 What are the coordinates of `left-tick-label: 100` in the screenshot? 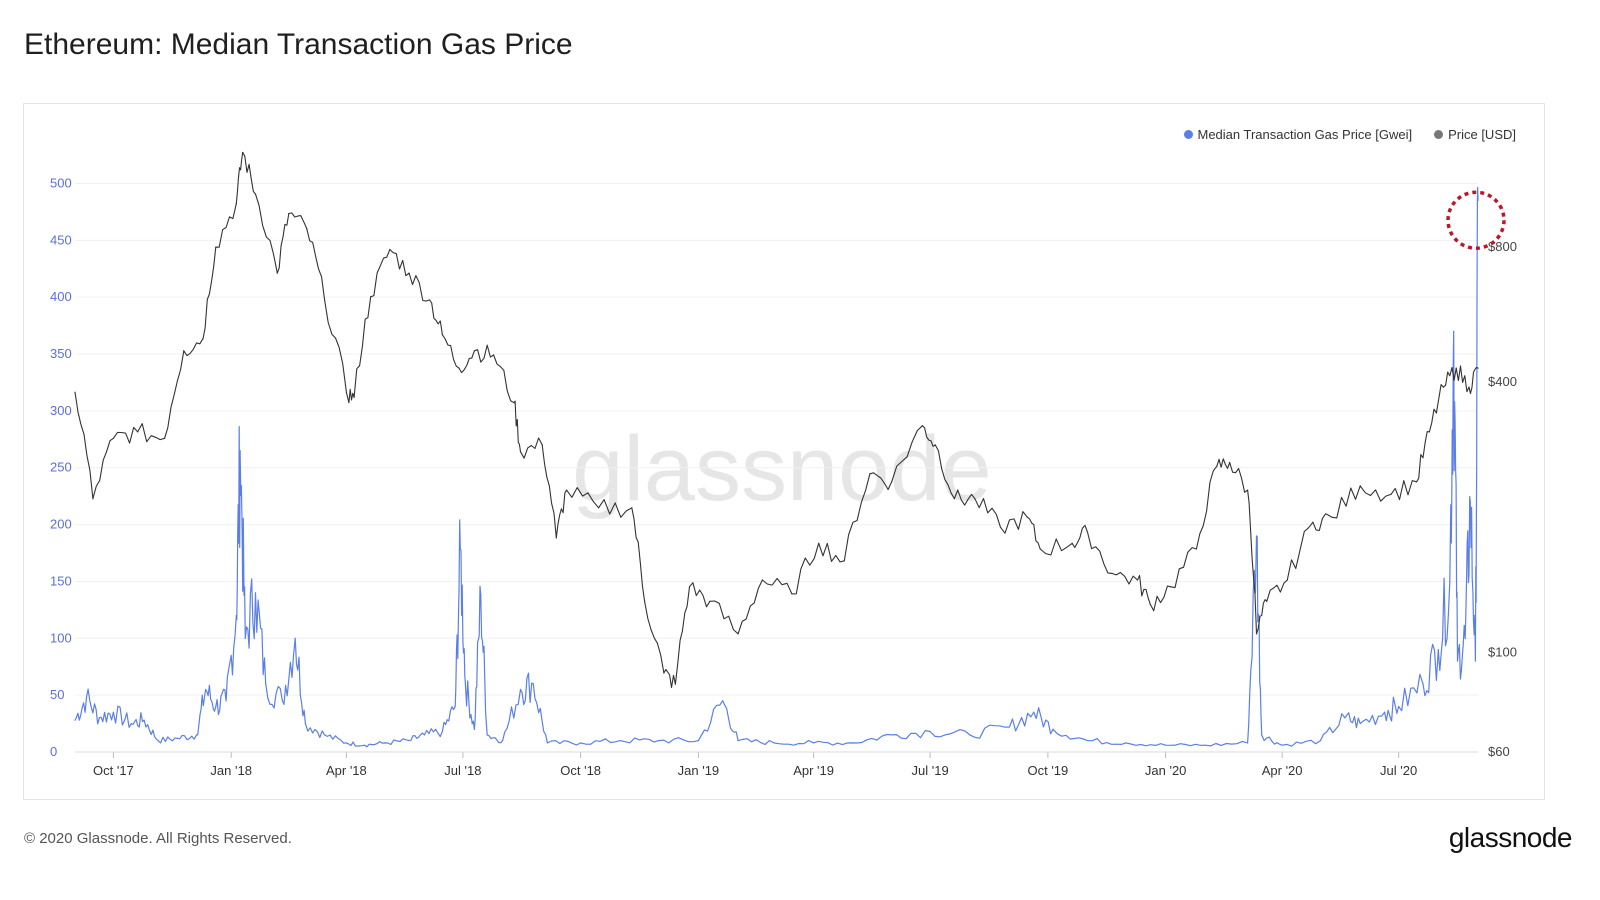 It's located at (61, 637).